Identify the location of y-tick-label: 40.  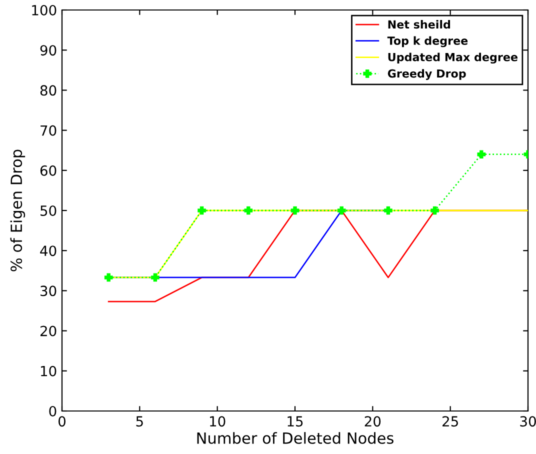
(48, 251).